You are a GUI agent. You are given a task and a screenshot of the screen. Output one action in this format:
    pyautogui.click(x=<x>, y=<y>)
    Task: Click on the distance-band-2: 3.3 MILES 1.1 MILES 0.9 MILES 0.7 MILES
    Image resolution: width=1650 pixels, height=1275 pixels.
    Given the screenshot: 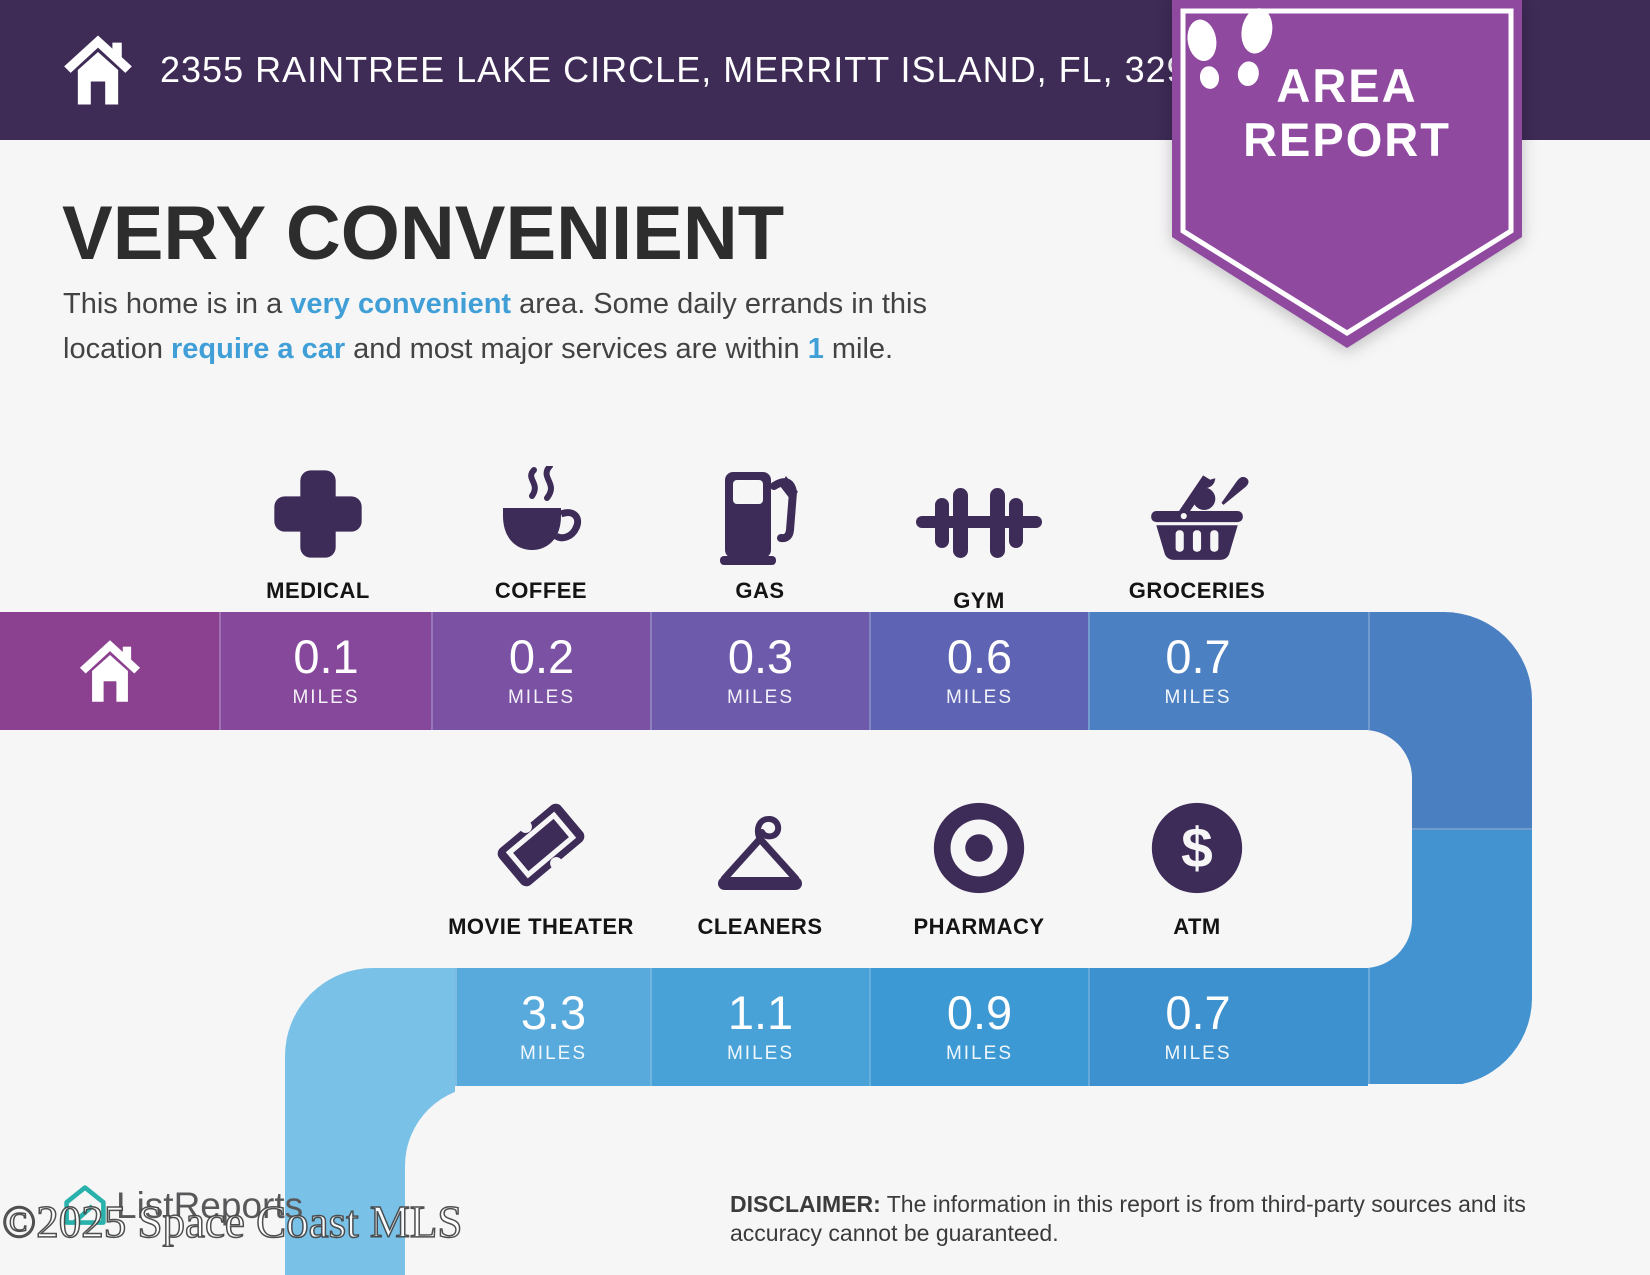 What is the action you would take?
    pyautogui.click(x=911, y=1027)
    